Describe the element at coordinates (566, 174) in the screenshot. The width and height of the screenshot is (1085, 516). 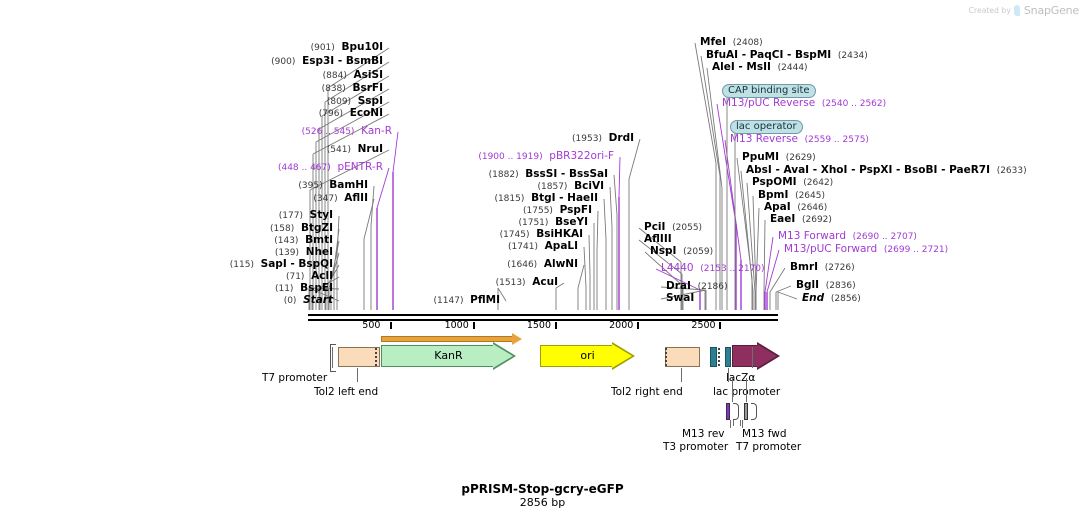
I see `label-enzyme: BssSI - BssSaI` at that location.